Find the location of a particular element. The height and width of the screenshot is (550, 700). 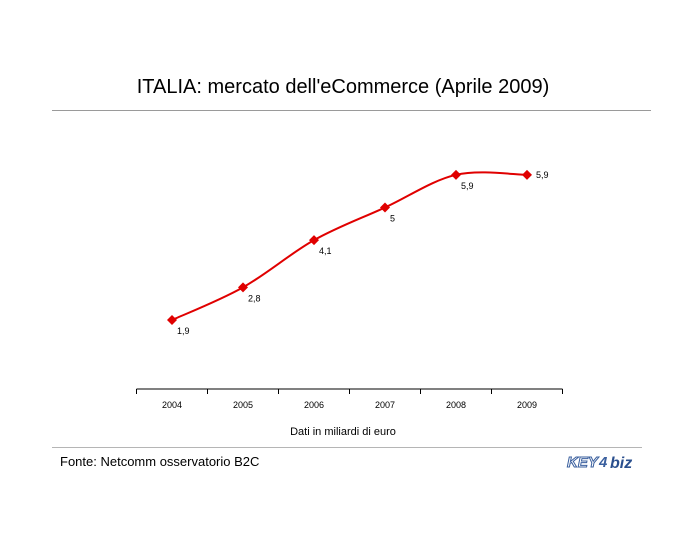

x-tick-label: 2007 is located at coordinates (385, 405).